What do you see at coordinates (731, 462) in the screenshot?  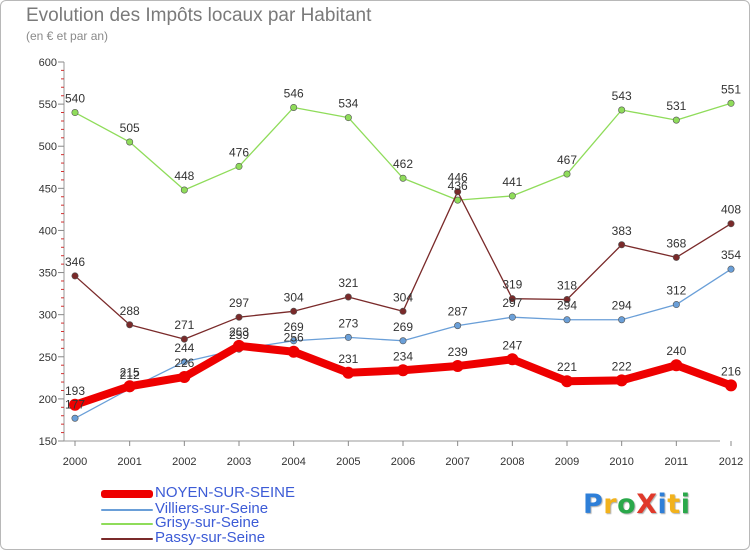 I see `x-tick-label: 2012` at bounding box center [731, 462].